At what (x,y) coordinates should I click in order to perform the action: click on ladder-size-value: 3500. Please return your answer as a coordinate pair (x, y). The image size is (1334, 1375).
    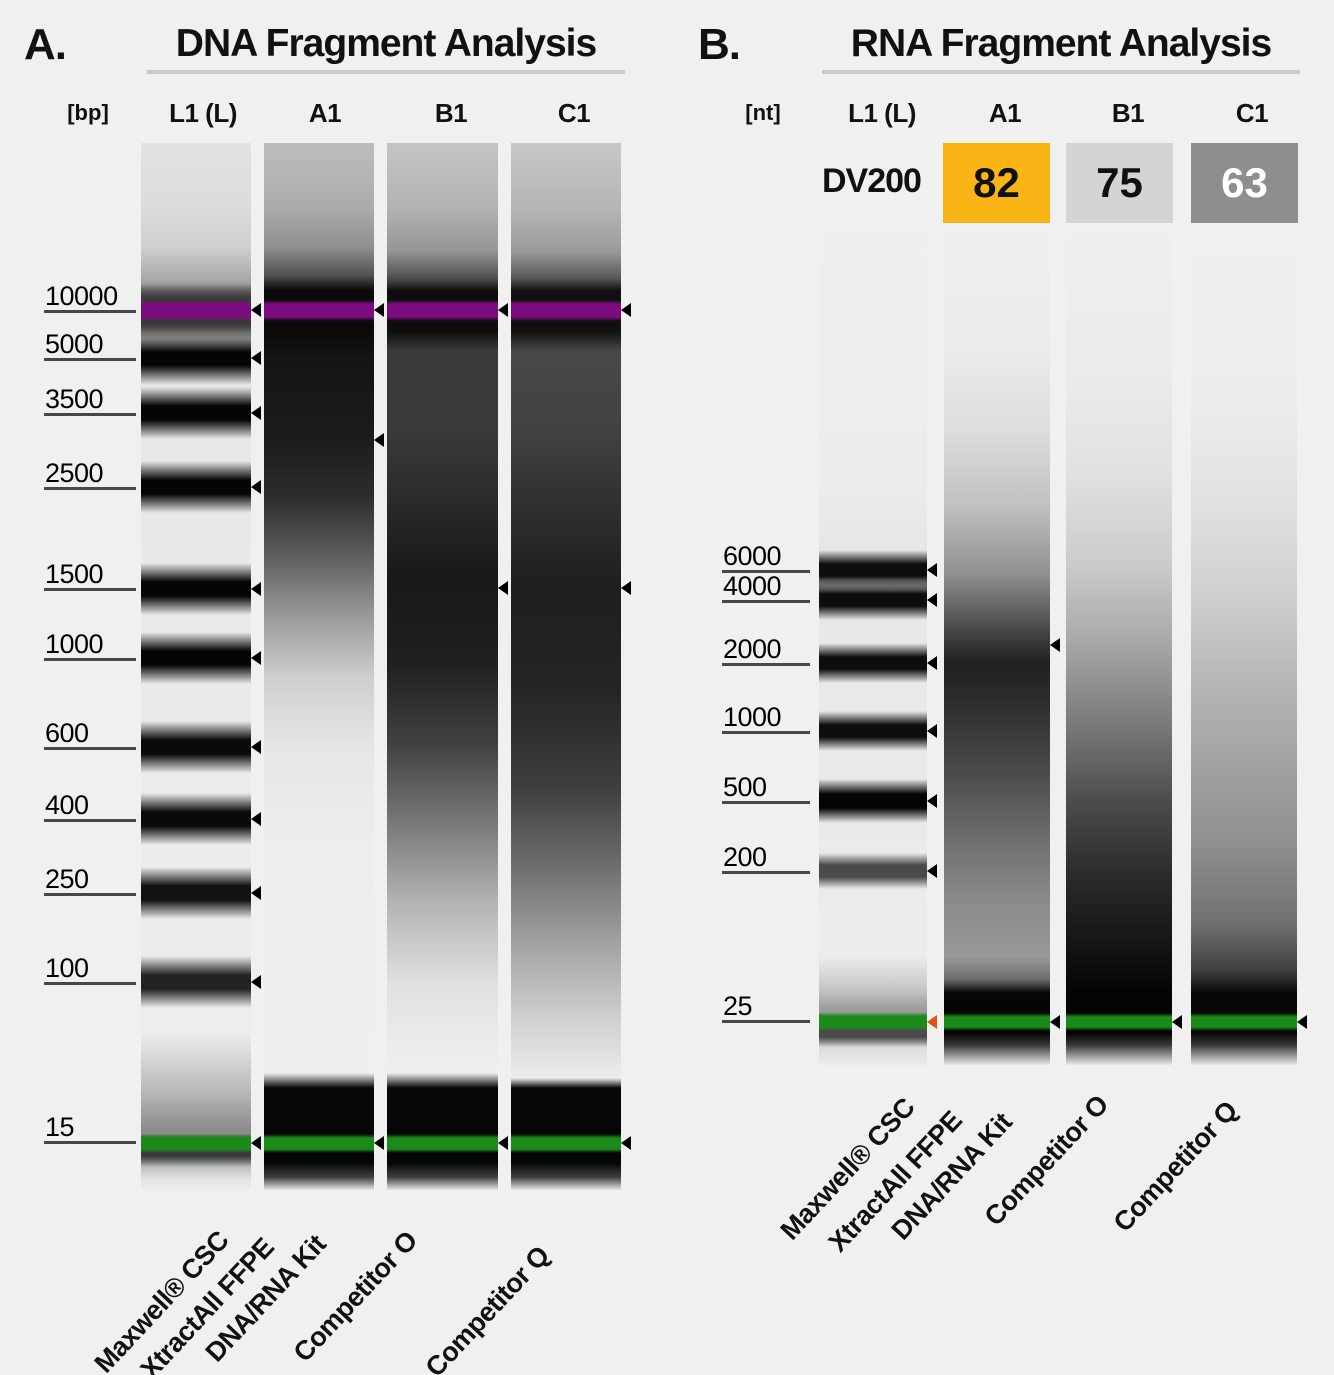
    Looking at the image, I should click on (74, 399).